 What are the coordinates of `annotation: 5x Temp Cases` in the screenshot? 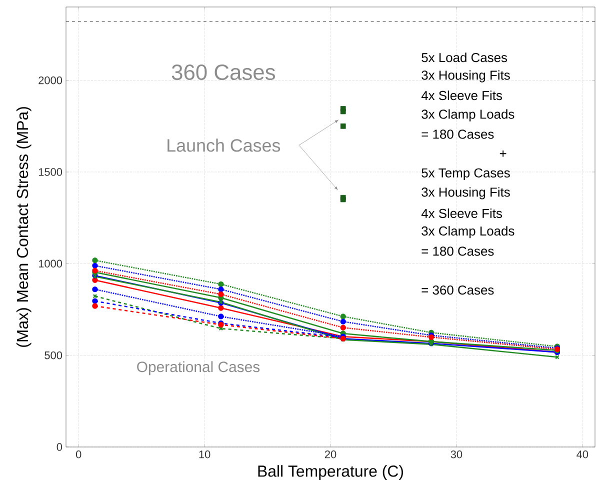 It's located at (466, 174).